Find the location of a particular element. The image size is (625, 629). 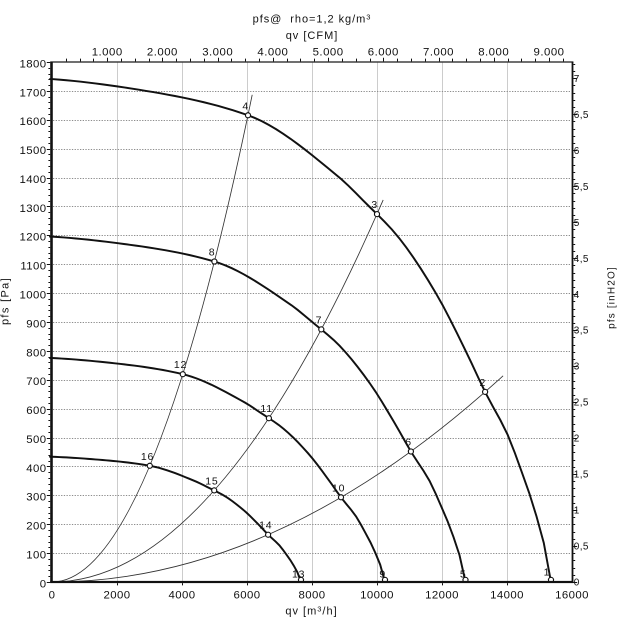

svg-text: 4,5 is located at coordinates (581, 259).